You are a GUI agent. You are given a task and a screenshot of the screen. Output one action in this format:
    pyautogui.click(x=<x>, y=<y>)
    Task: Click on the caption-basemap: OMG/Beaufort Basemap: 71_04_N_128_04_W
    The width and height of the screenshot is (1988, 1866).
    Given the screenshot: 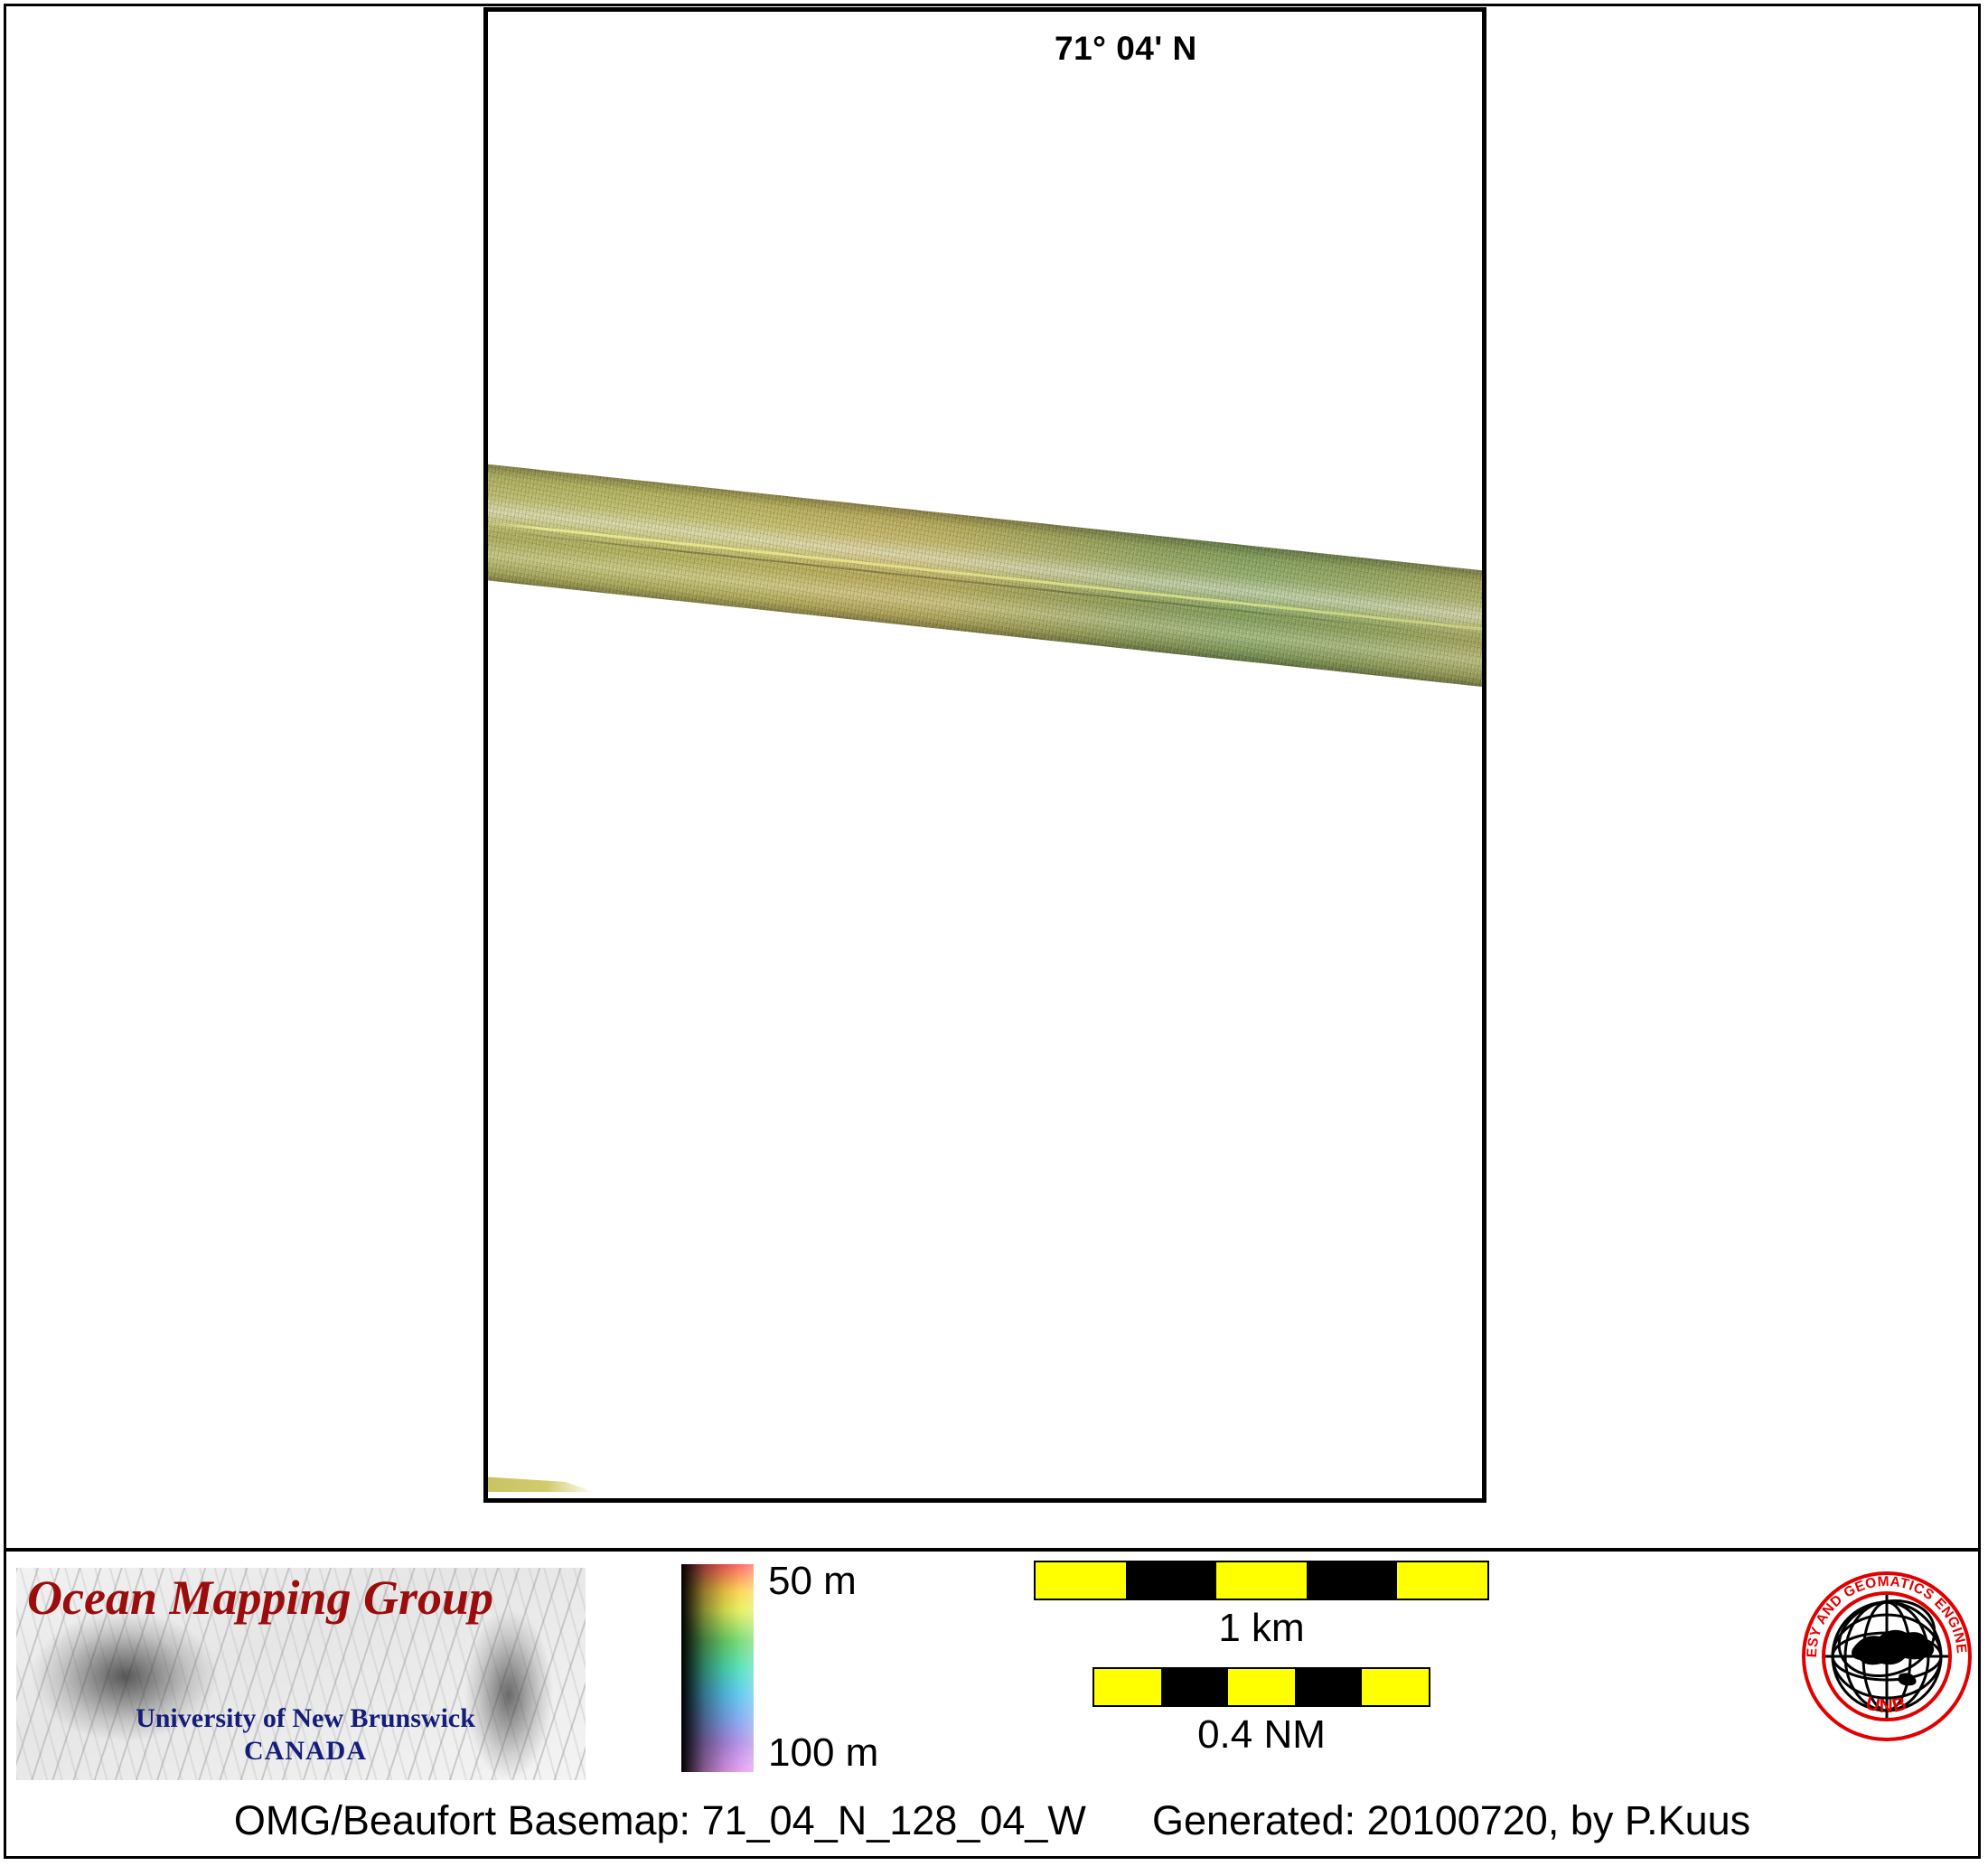 What is the action you would take?
    pyautogui.click(x=659, y=1820)
    